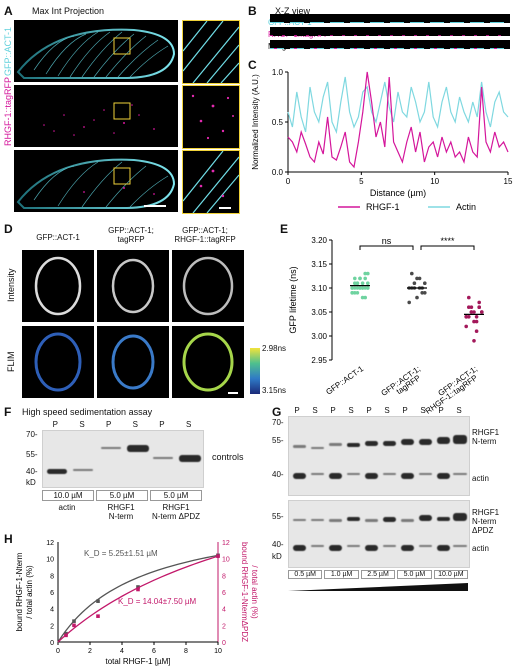  Describe the element at coordinates (224, 576) in the screenshot. I see `y-right-tick-label: 8` at that location.